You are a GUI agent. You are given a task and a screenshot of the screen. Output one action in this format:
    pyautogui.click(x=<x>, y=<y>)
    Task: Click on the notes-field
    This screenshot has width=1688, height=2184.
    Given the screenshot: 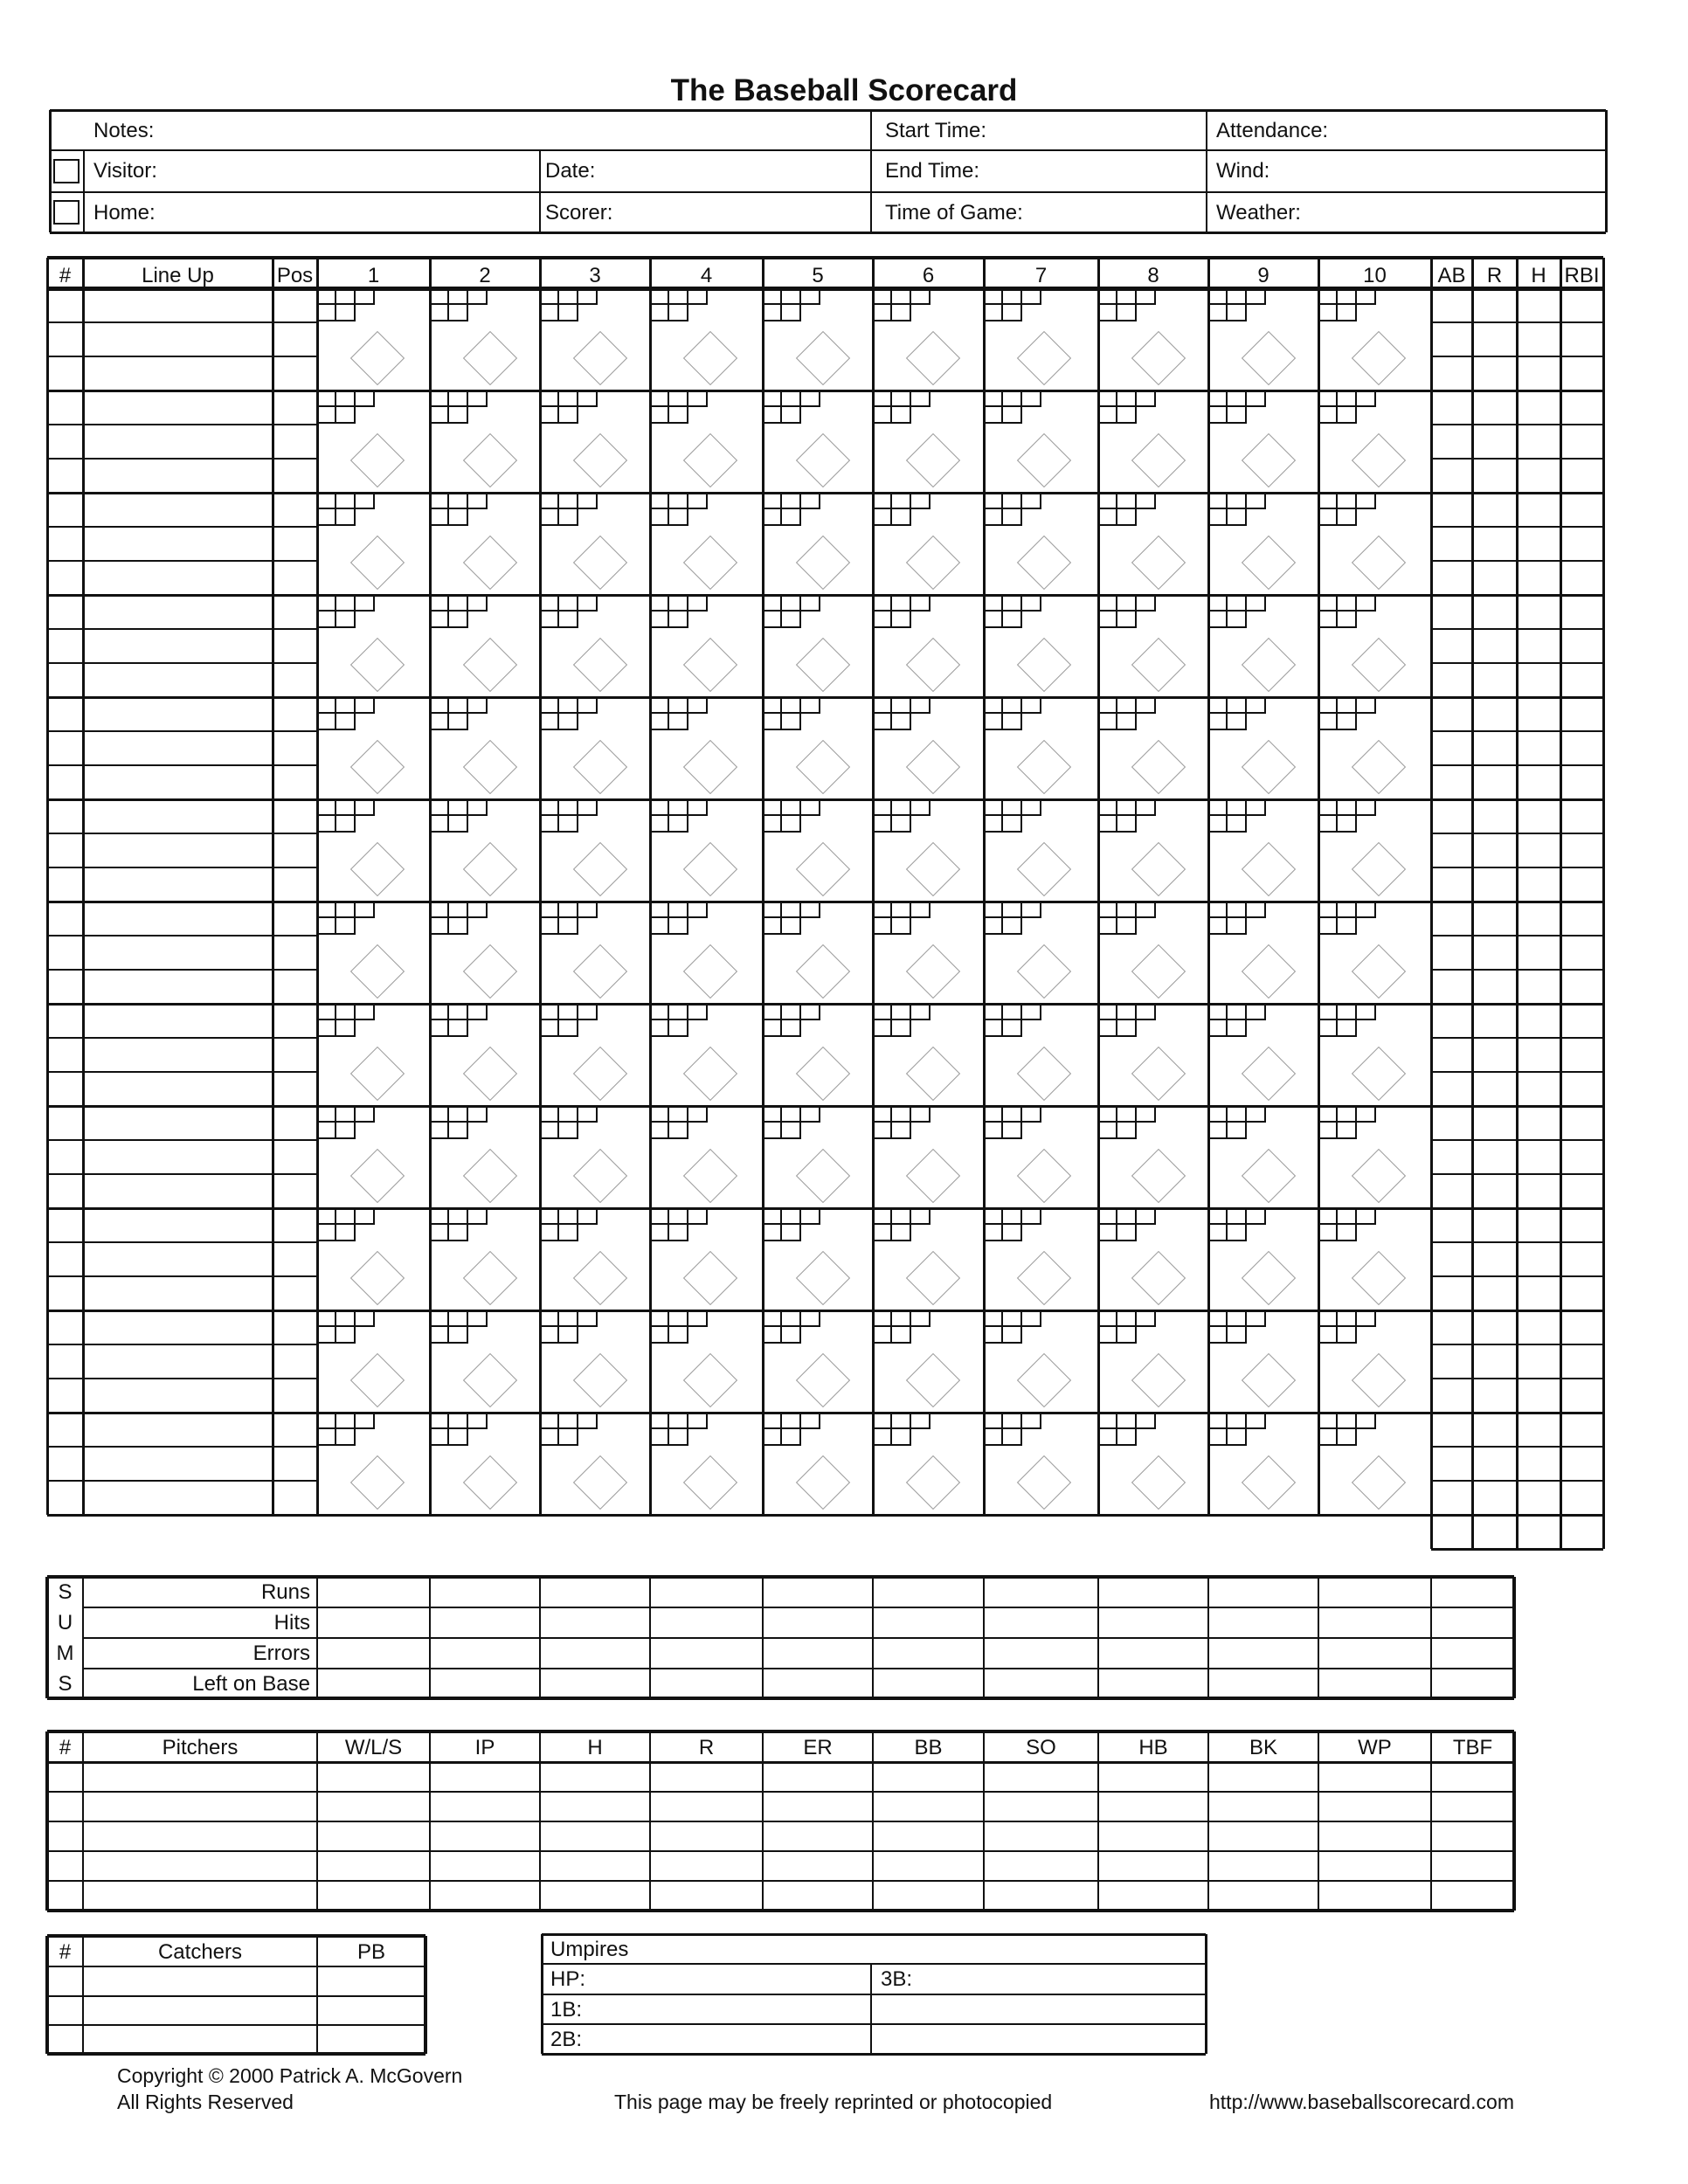 What is the action you would take?
    pyautogui.click(x=523, y=130)
    